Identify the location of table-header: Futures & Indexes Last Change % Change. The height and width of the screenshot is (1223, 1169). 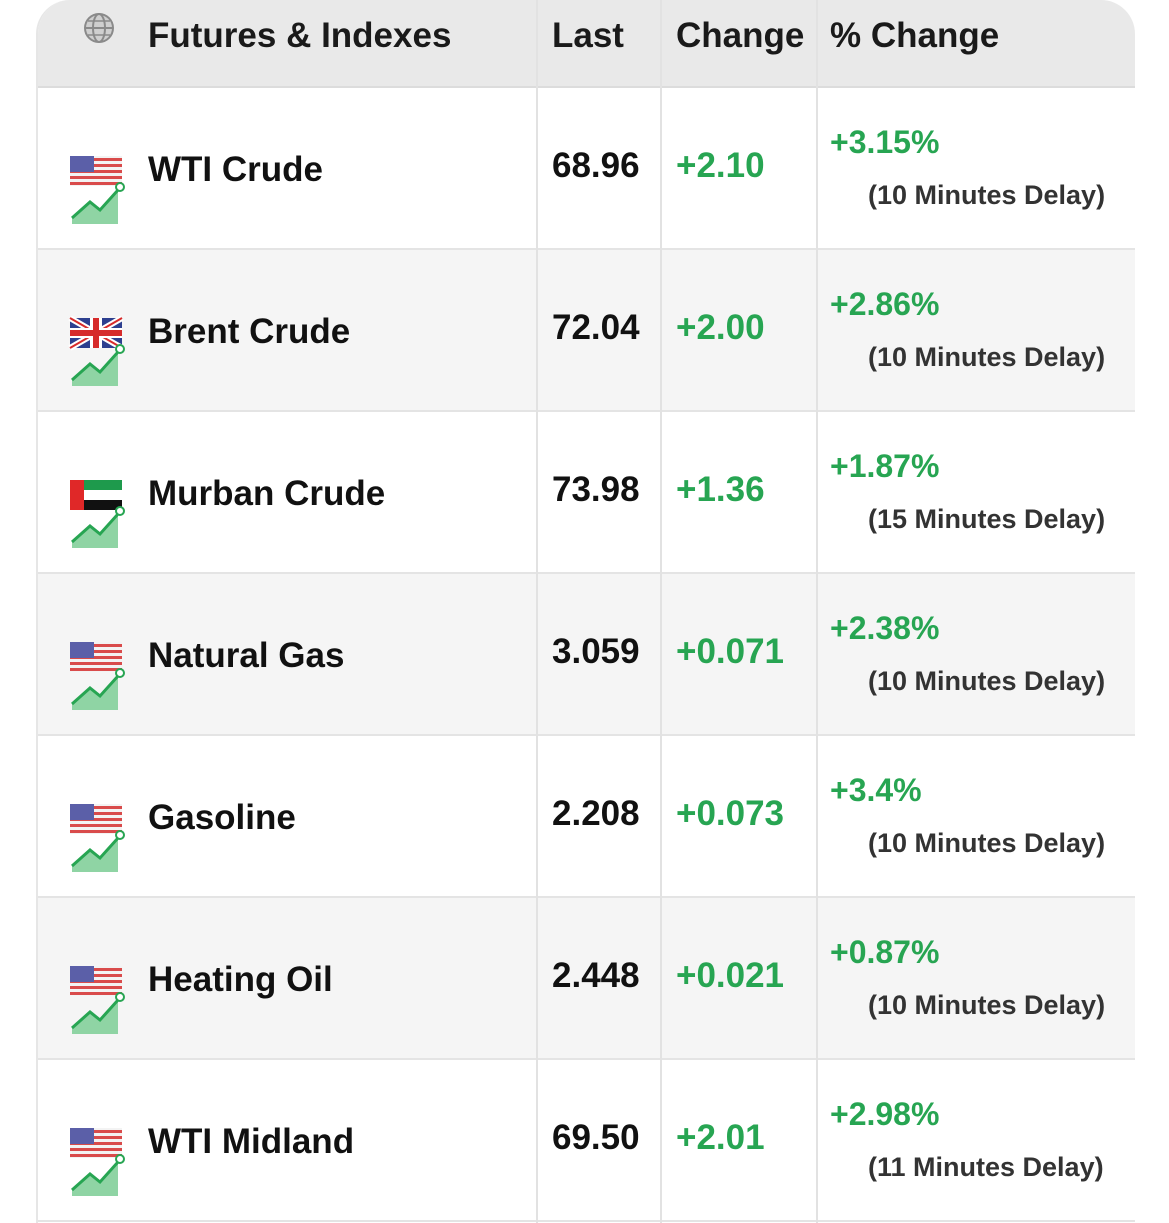
(586, 44).